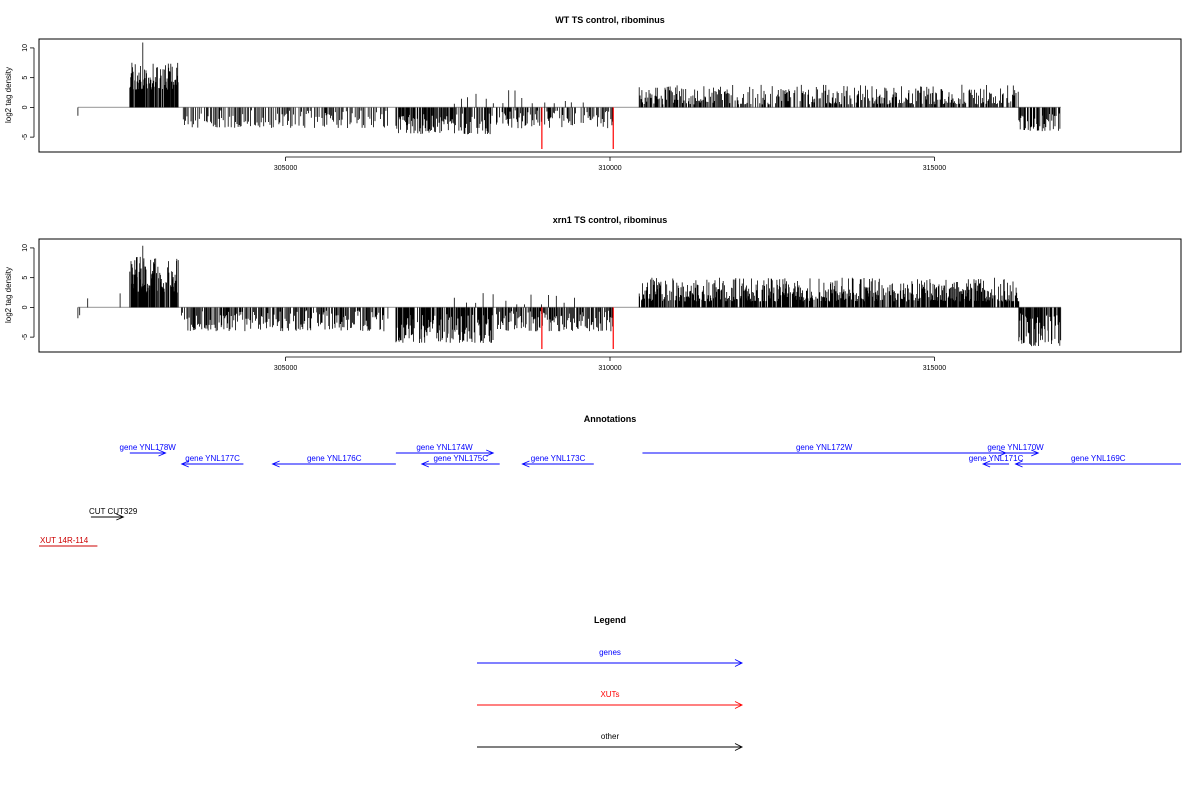  I want to click on xrn1-plot-frame, so click(610, 295).